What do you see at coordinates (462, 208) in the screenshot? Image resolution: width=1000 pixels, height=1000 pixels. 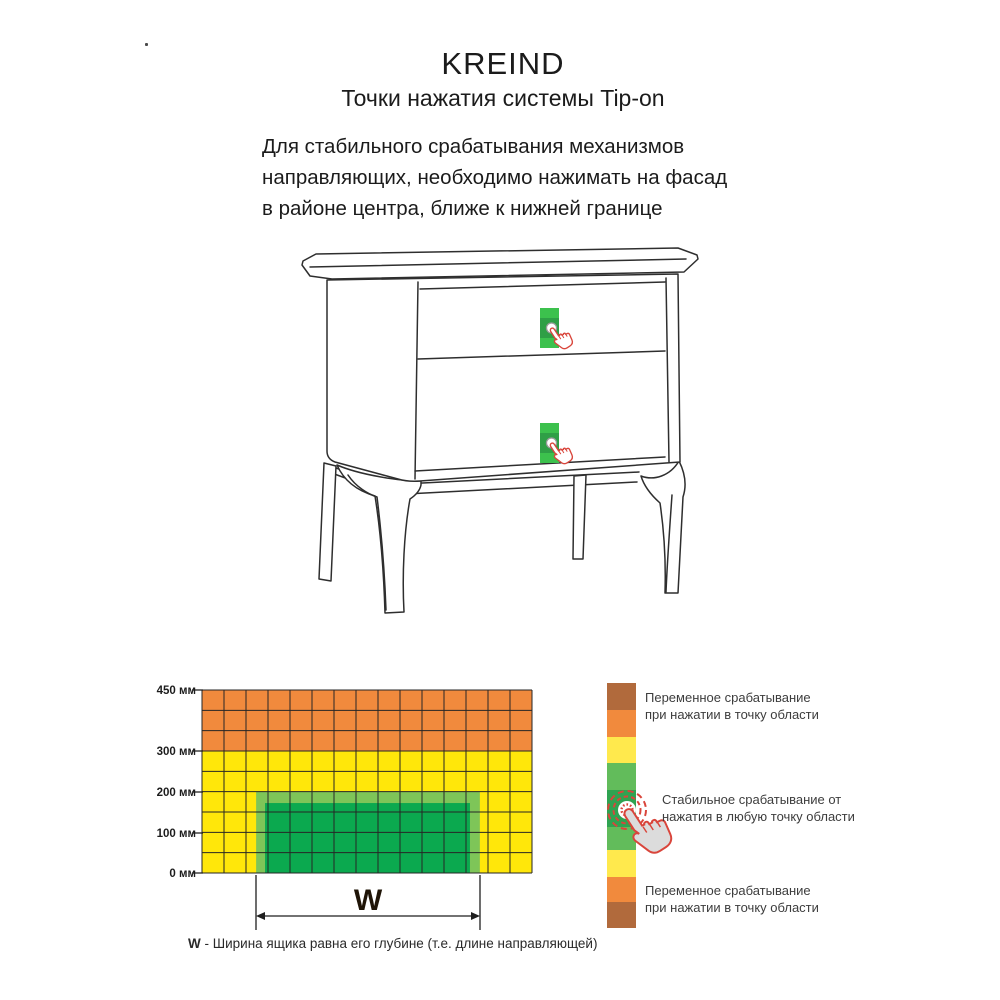 I see `description-line: в районе центра, ближе к нижней границе` at bounding box center [462, 208].